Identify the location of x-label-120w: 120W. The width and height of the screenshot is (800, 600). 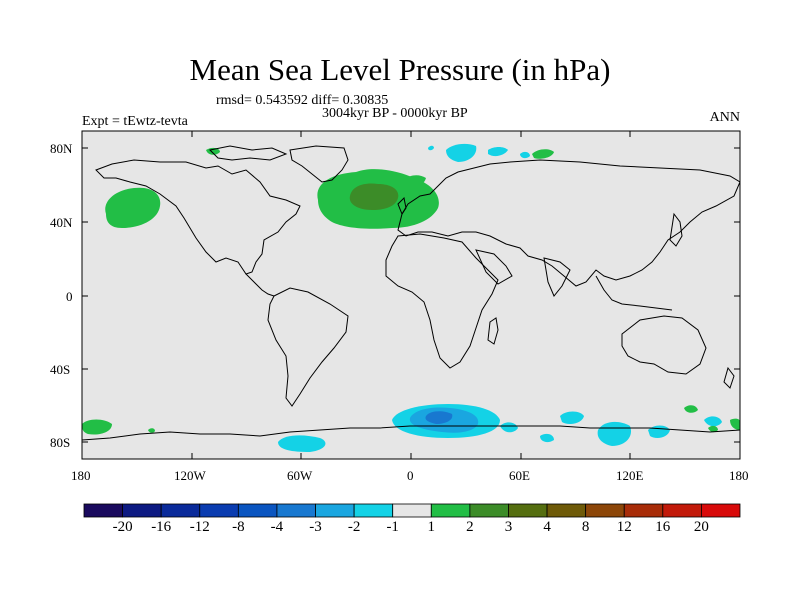
(190, 475).